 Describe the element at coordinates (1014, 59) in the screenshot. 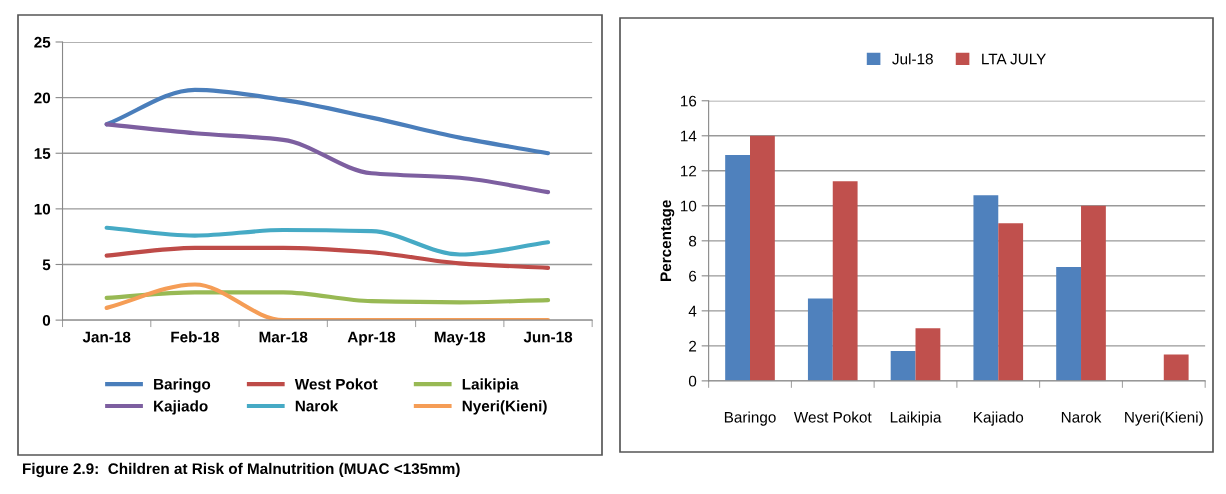

I see `legend-label: LTA JULY` at that location.